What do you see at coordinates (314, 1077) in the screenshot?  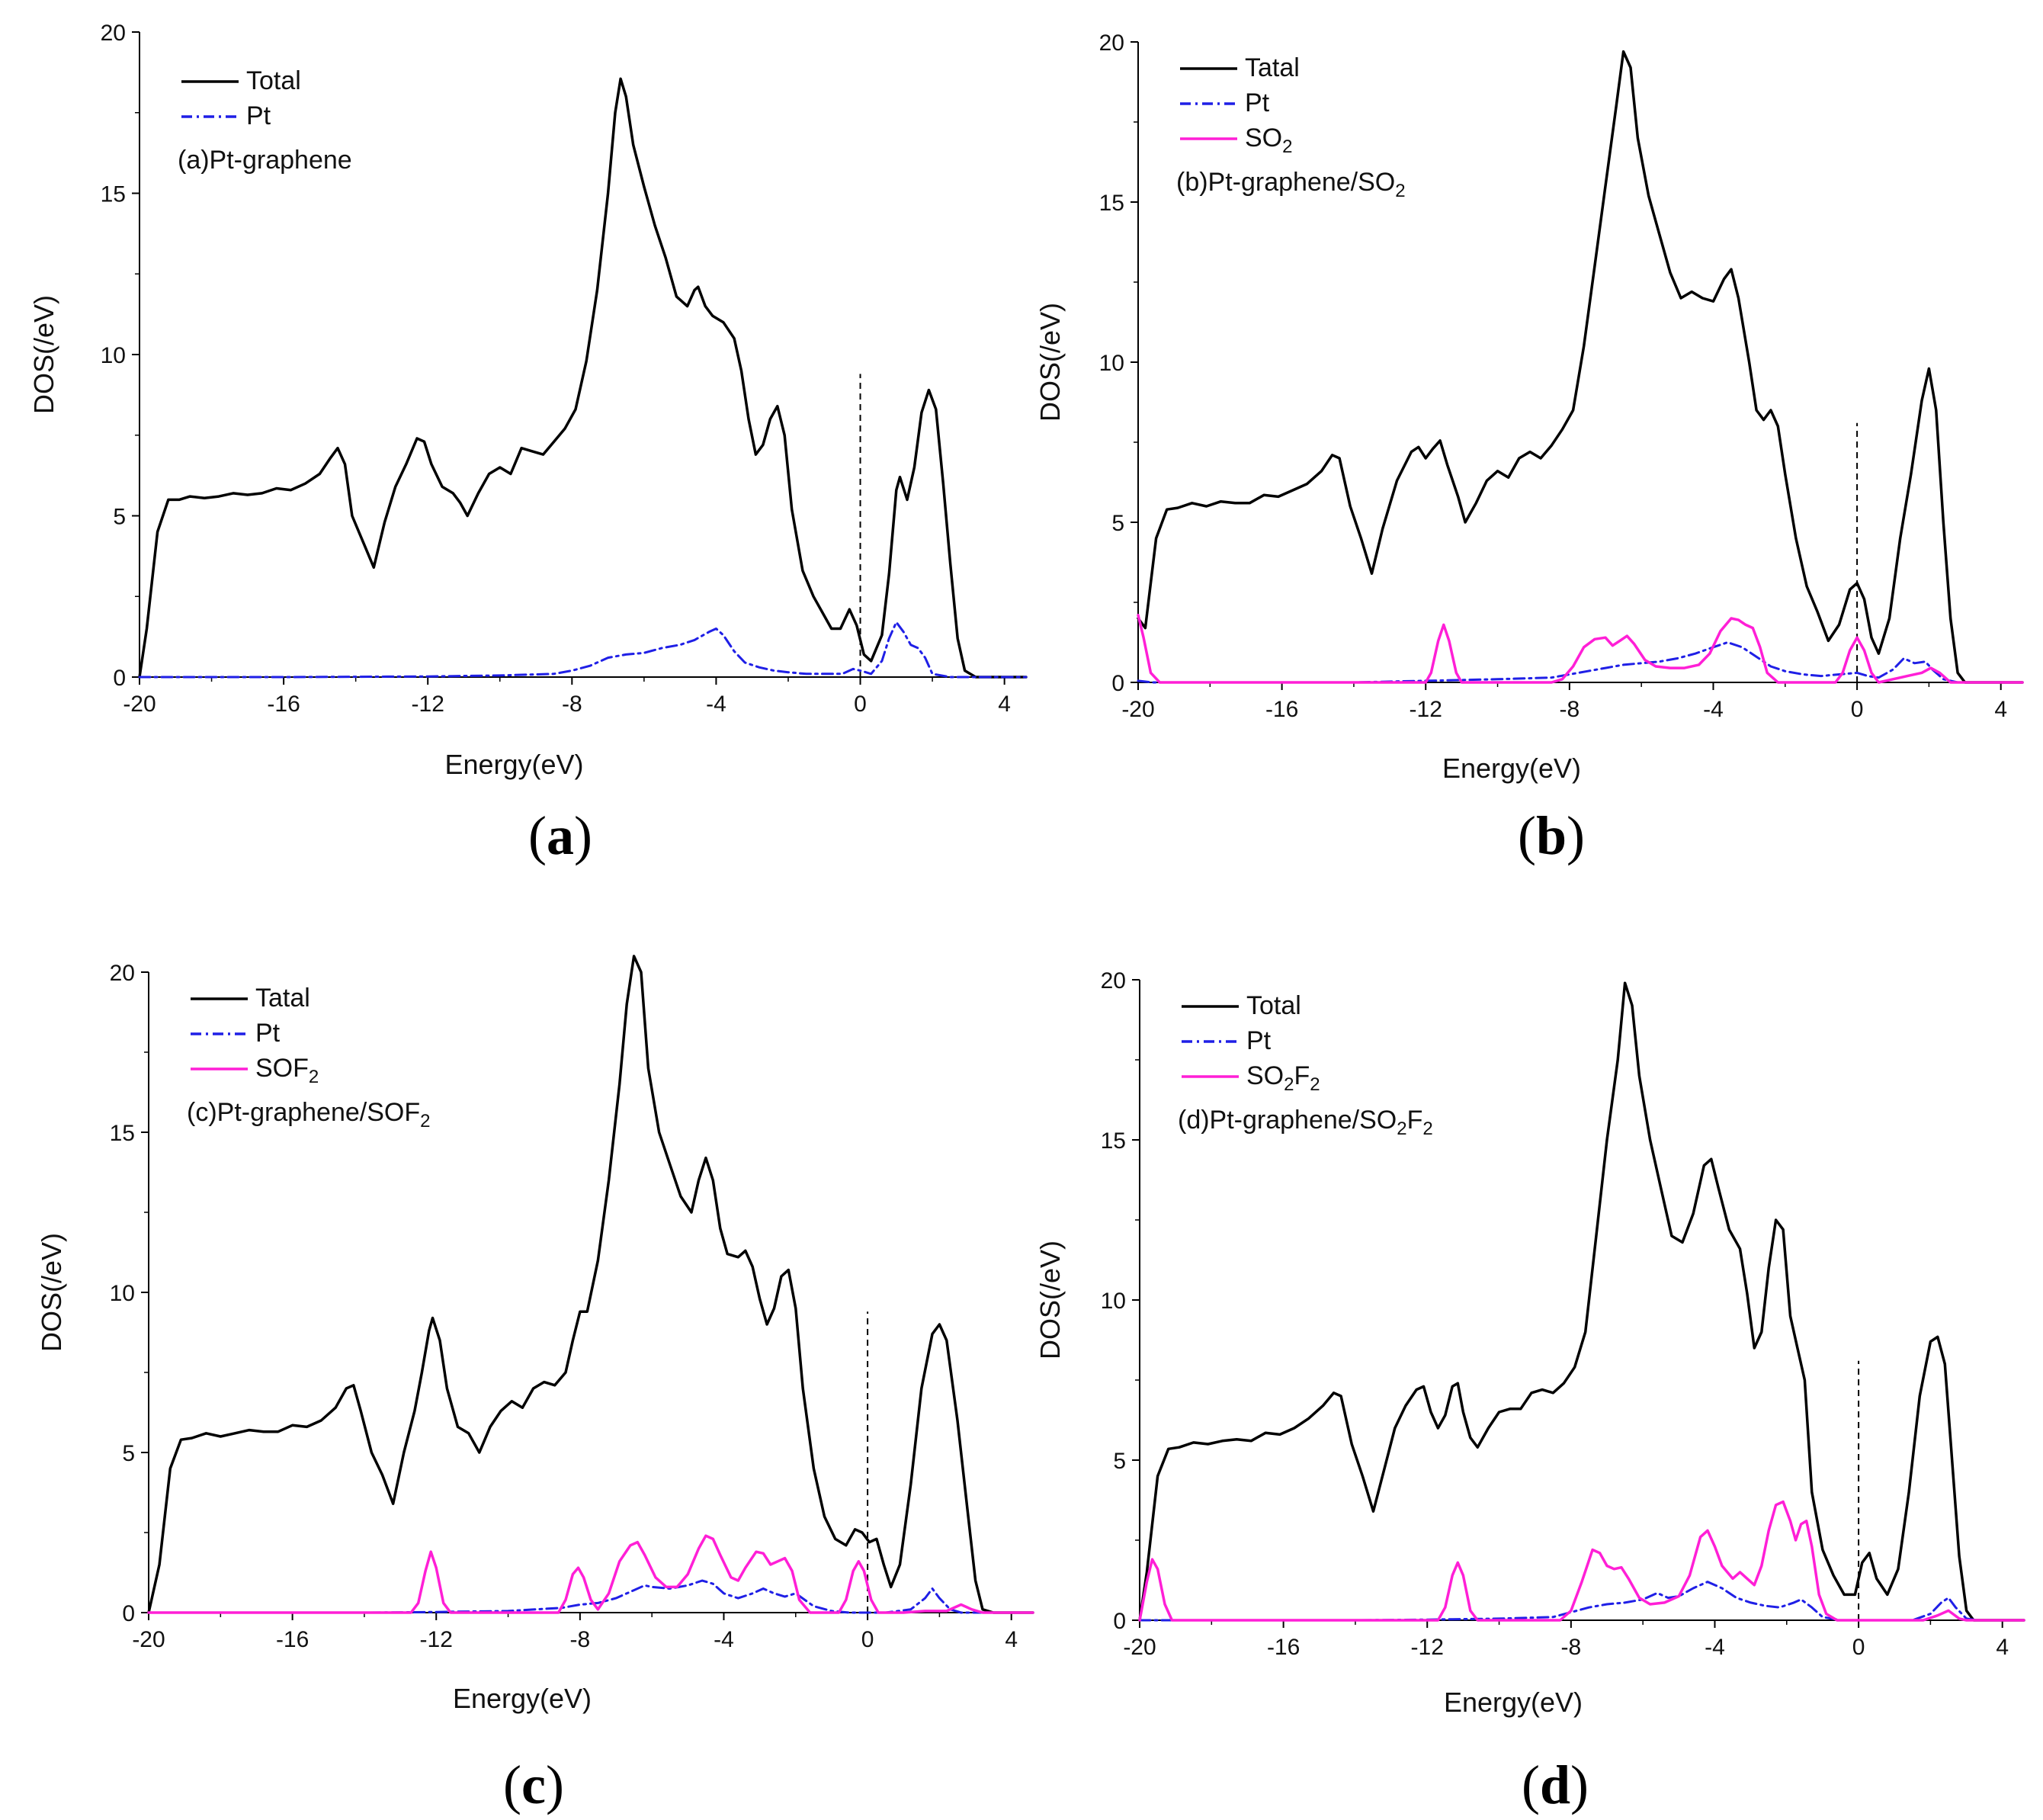 I see `legend-subscript: 2` at bounding box center [314, 1077].